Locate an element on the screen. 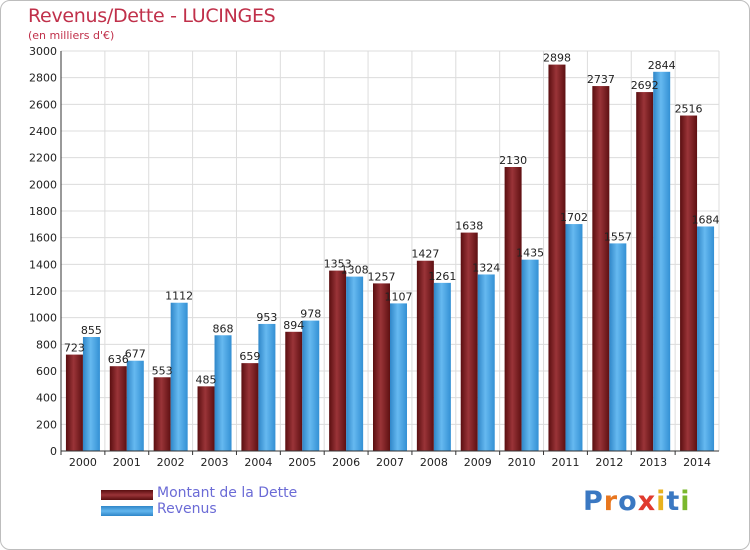 The image size is (750, 550). x-tick-label: 2009 is located at coordinates (478, 462).